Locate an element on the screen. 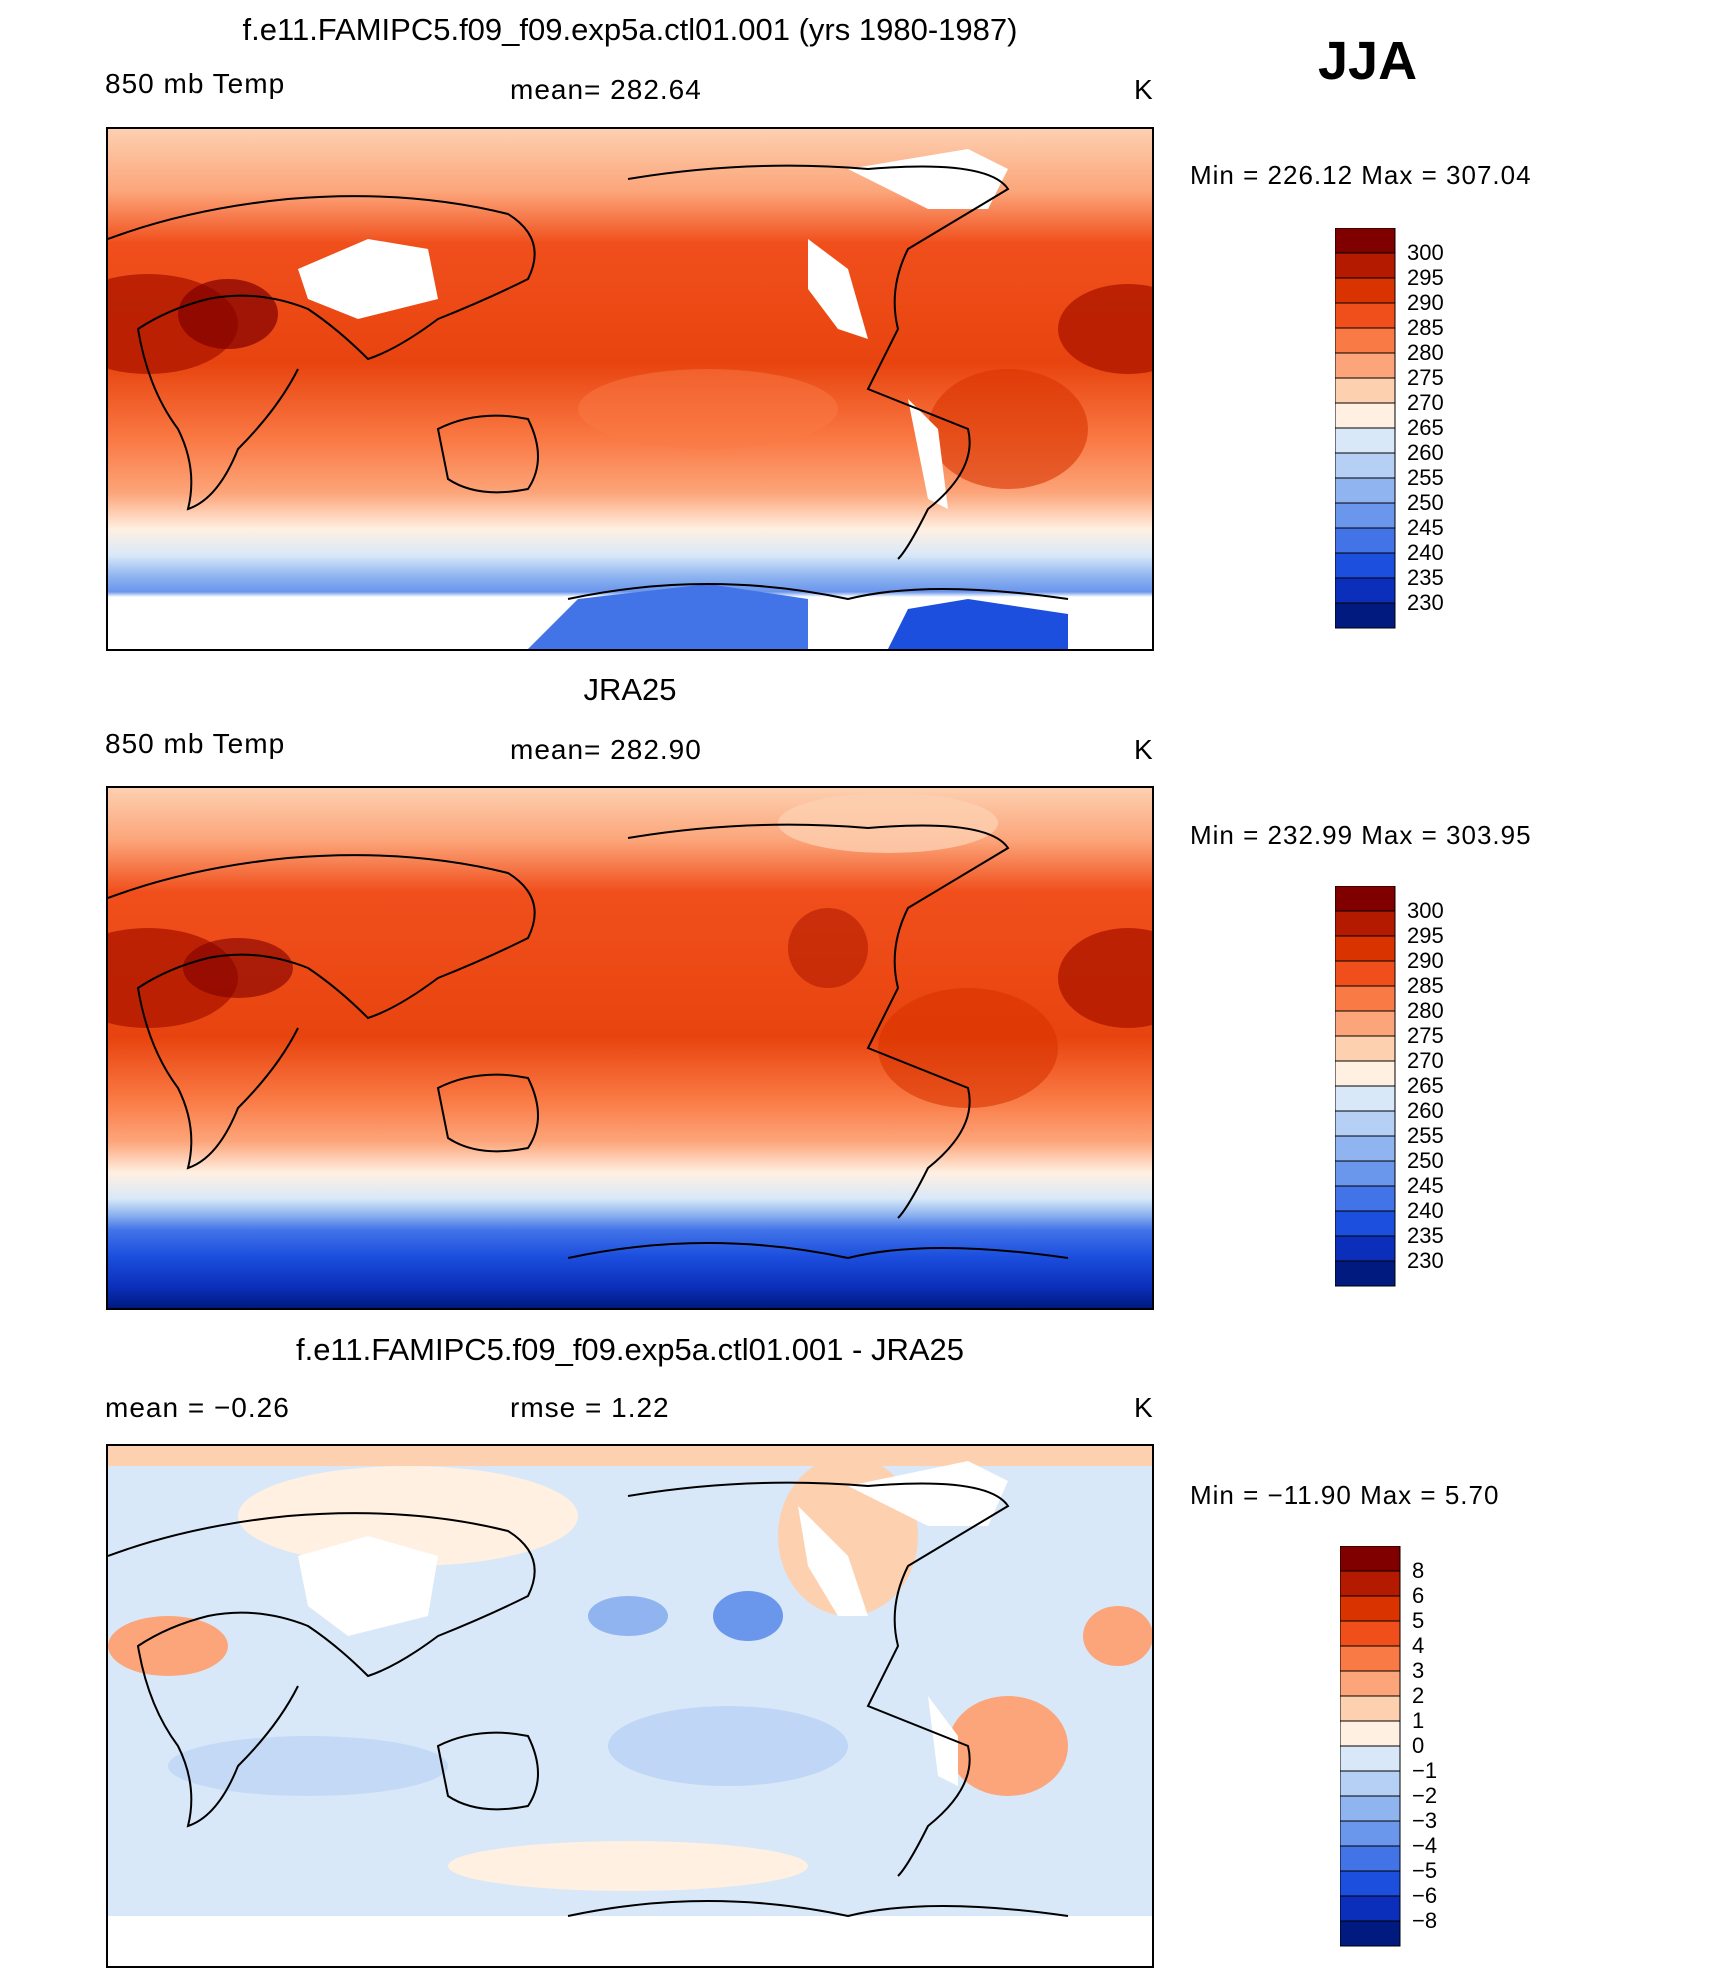  panel-2-mean-label: mean= 282.90 is located at coordinates (606, 749).